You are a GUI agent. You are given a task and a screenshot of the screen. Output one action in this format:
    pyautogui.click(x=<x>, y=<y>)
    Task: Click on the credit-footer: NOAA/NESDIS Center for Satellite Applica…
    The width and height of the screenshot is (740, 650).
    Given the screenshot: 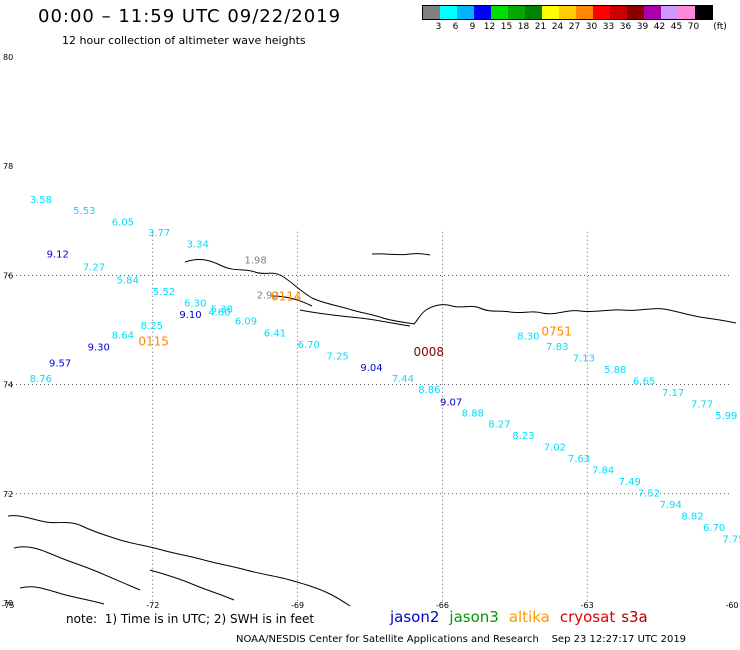 What is the action you would take?
    pyautogui.click(x=461, y=639)
    